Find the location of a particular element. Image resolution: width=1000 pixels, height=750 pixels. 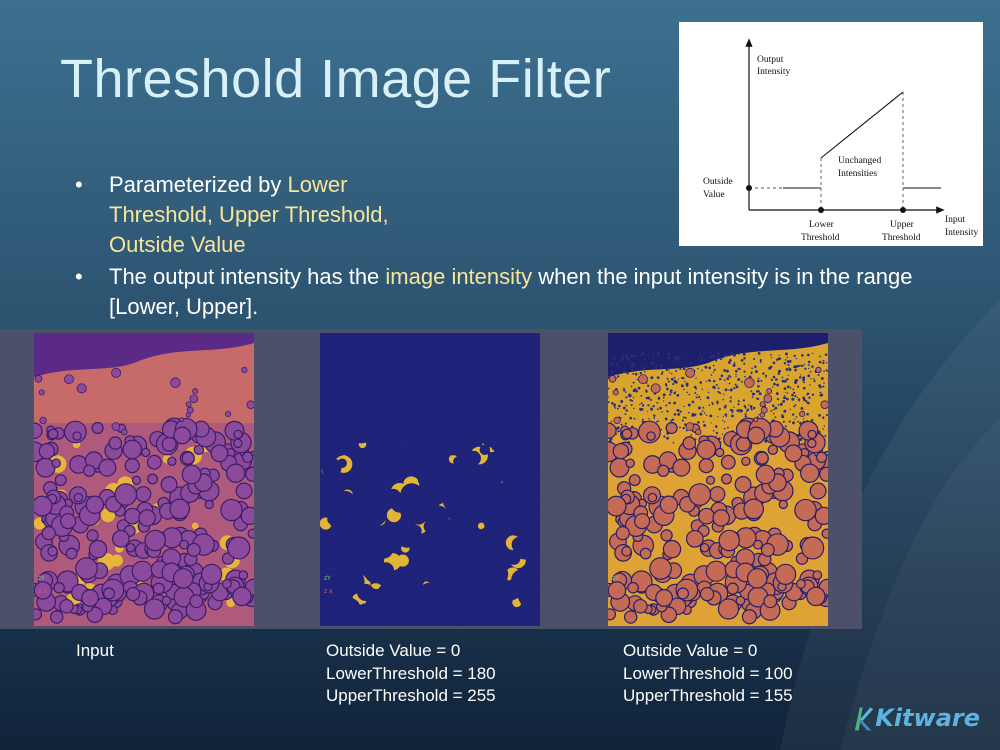

upper-label-1: Upper is located at coordinates (902, 225).